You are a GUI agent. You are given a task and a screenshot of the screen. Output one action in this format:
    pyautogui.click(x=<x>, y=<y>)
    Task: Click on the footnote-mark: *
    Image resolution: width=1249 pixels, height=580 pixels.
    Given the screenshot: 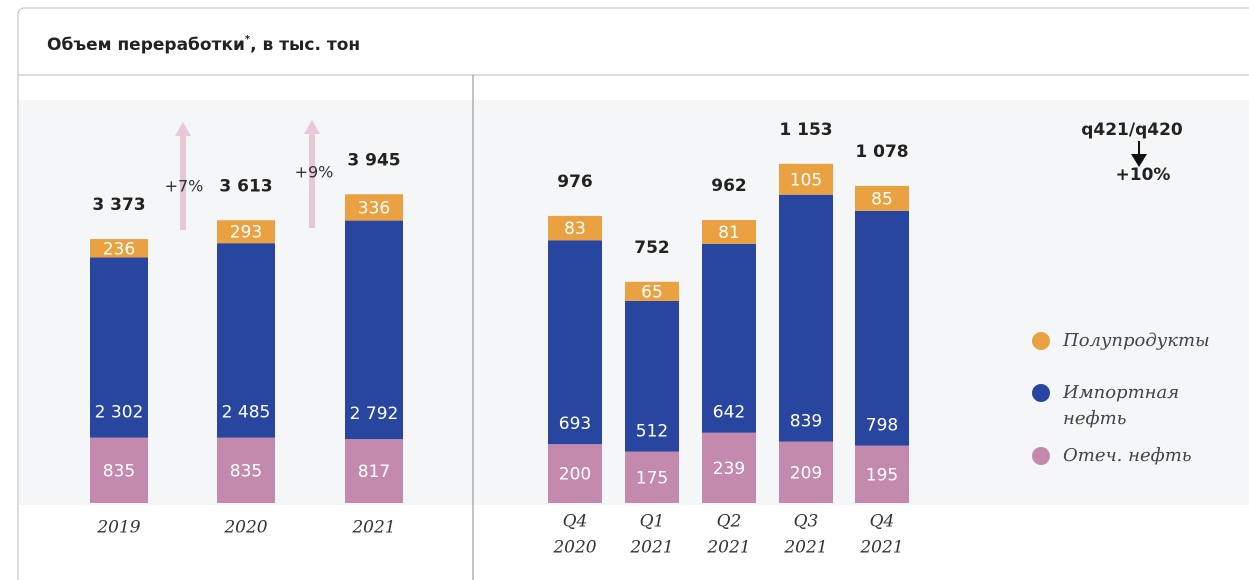 What is the action you would take?
    pyautogui.click(x=248, y=39)
    